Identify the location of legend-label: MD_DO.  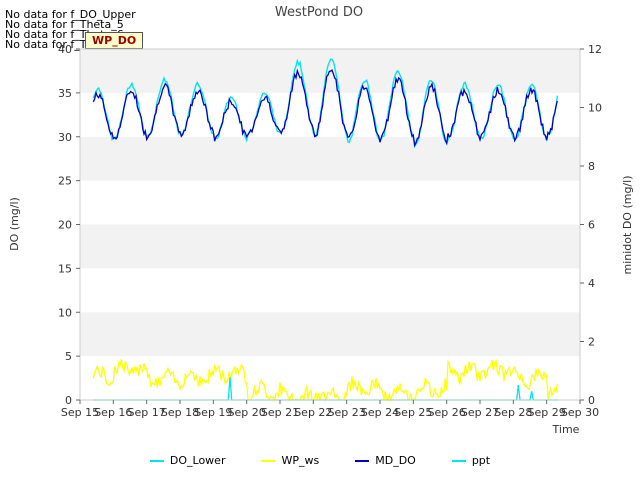
(395, 460).